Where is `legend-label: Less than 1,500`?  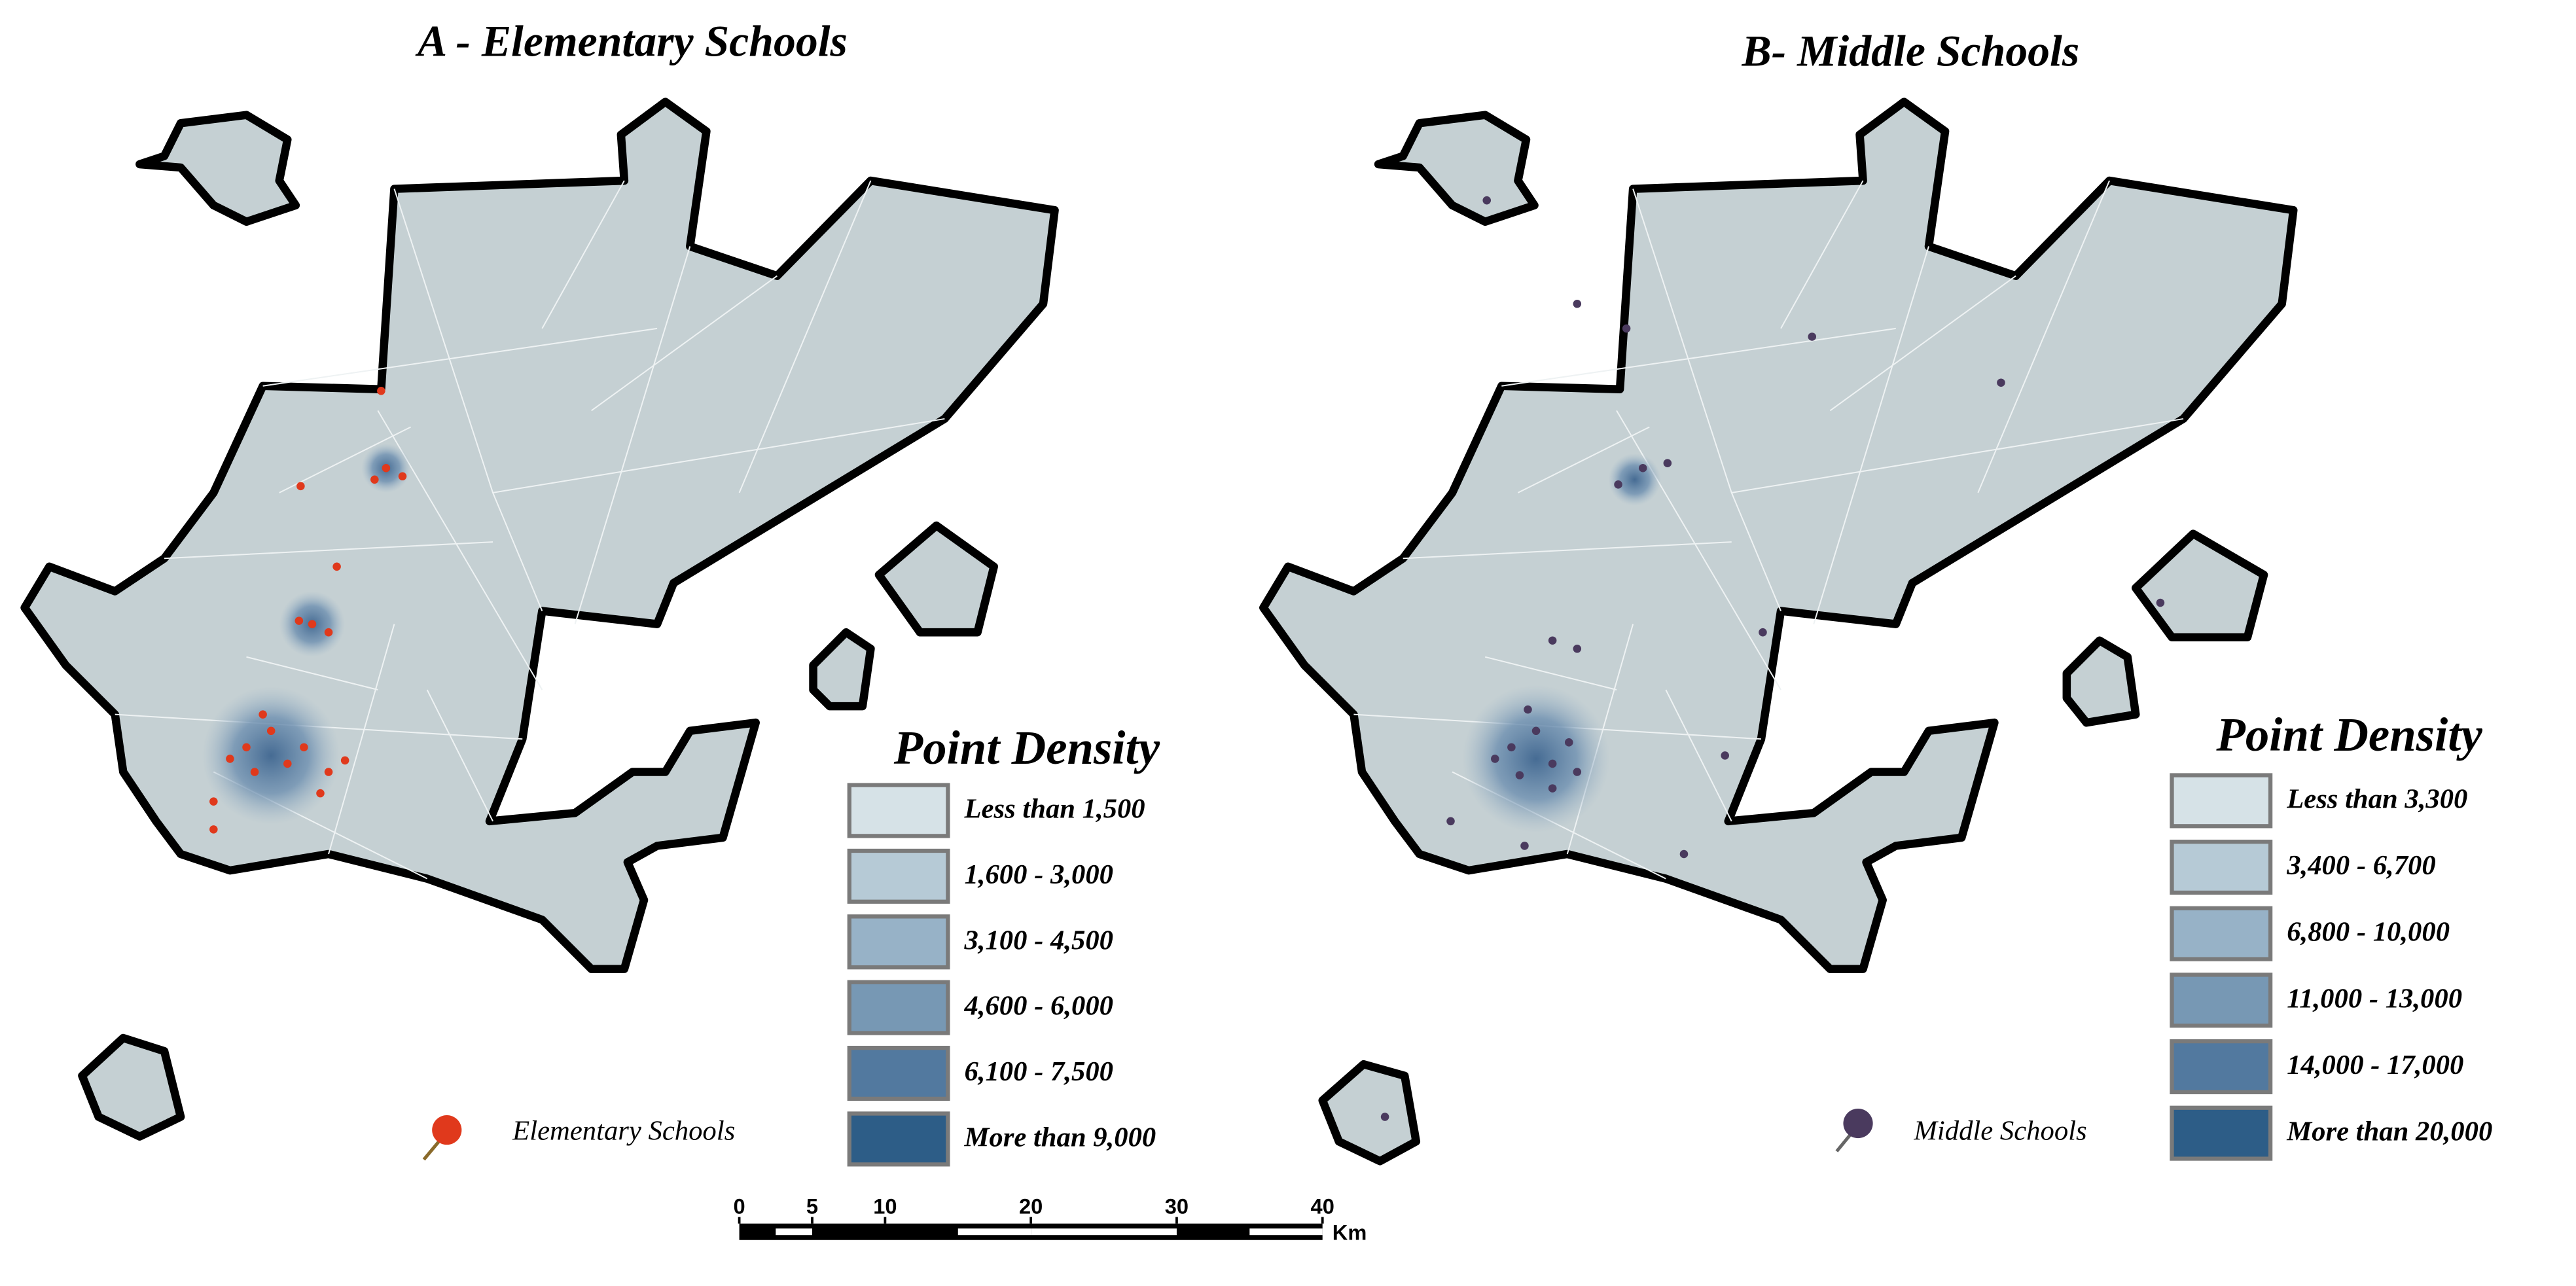
legend-label: Less than 1,500 is located at coordinates (1054, 809).